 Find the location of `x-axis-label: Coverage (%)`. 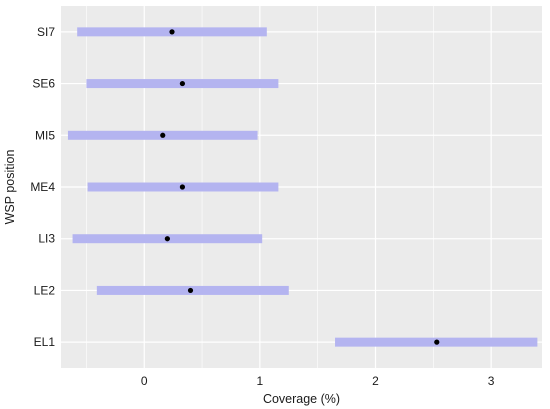

x-axis-label: Coverage (%) is located at coordinates (301, 399).